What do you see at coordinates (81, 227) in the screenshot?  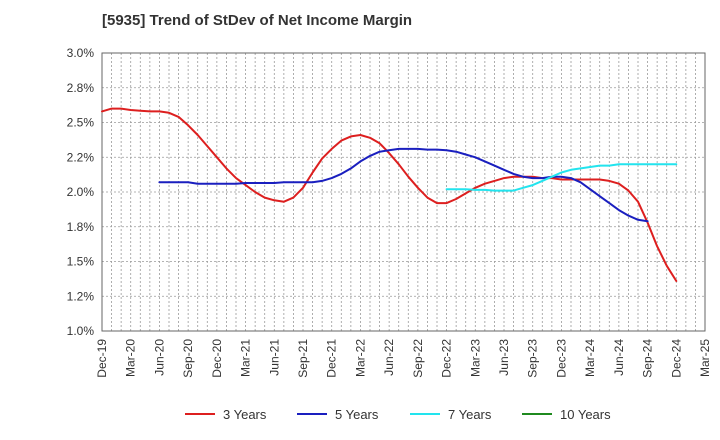 I see `y-tick-label: 1.8%` at bounding box center [81, 227].